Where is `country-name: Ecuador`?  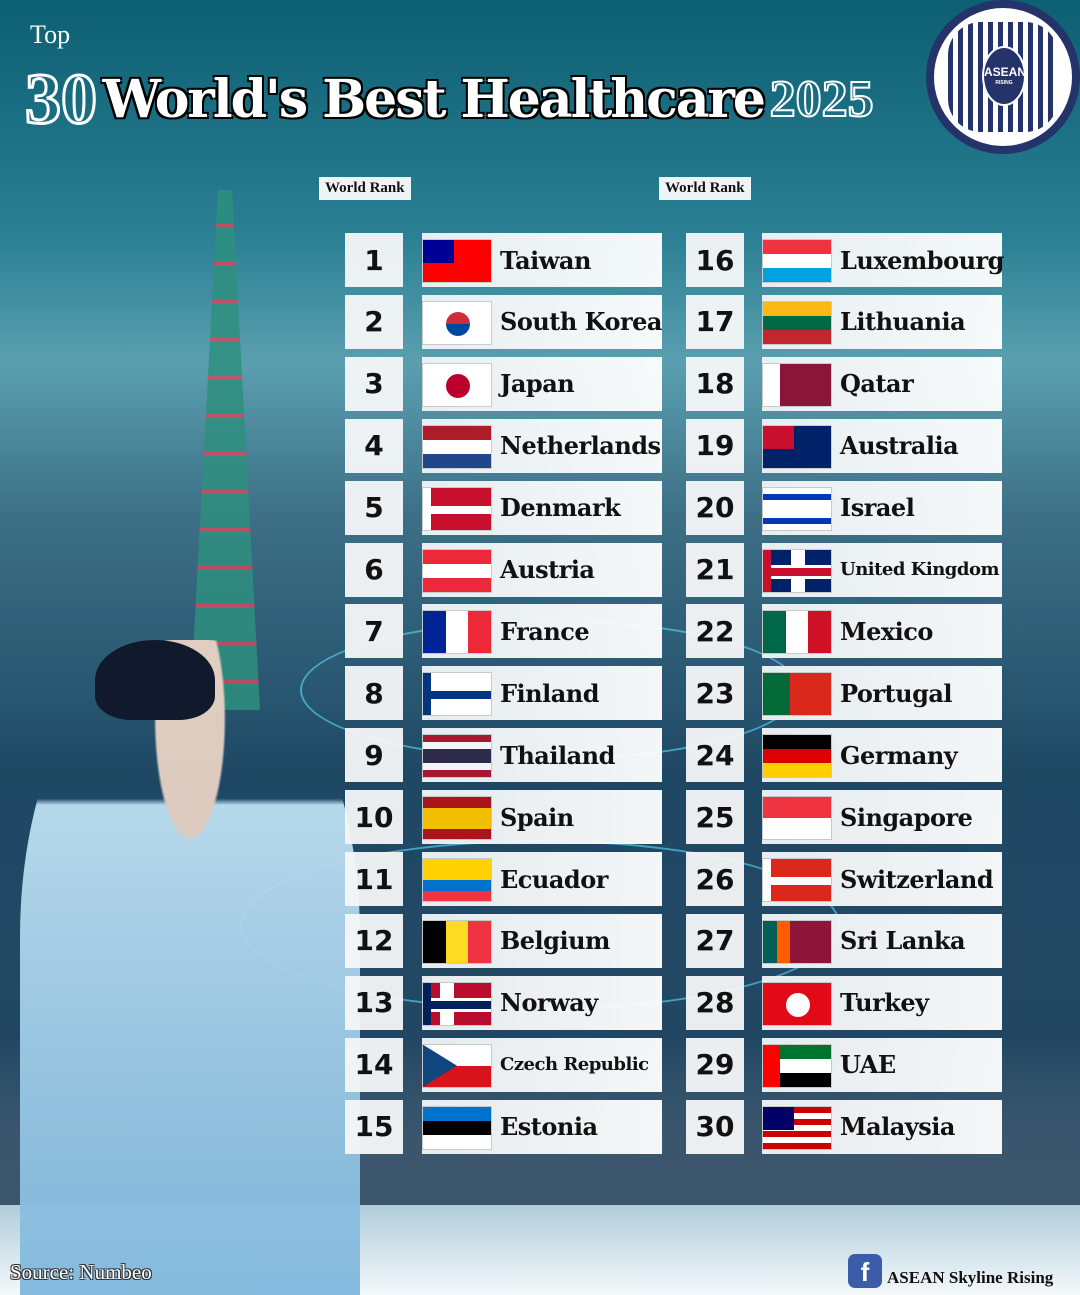 country-name: Ecuador is located at coordinates (554, 879).